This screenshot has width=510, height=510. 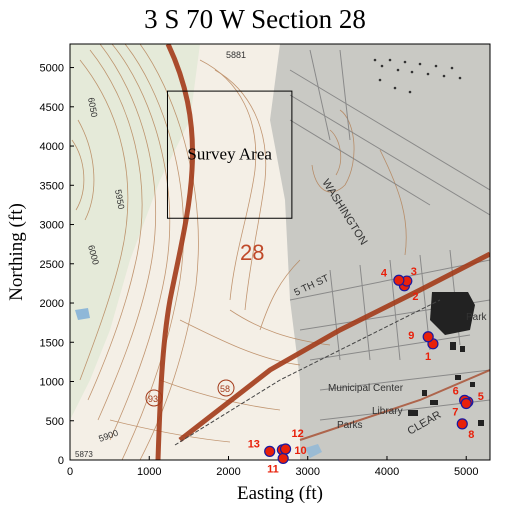 What do you see at coordinates (52, 147) in the screenshot?
I see `y-tick-label: 4000` at bounding box center [52, 147].